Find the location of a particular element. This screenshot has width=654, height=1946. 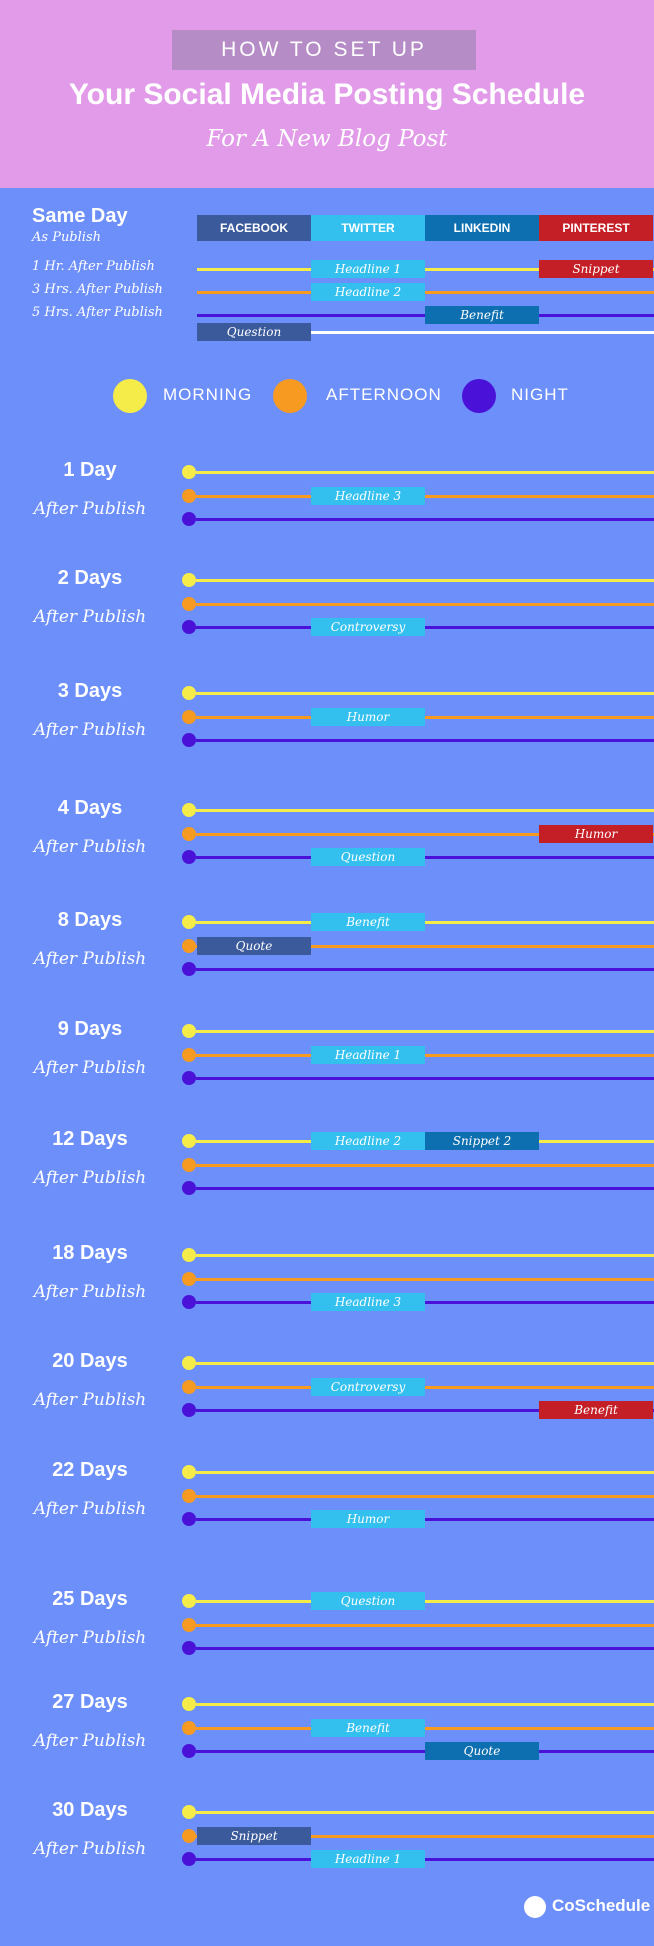

coschedule-logo-icon is located at coordinates (535, 1907).